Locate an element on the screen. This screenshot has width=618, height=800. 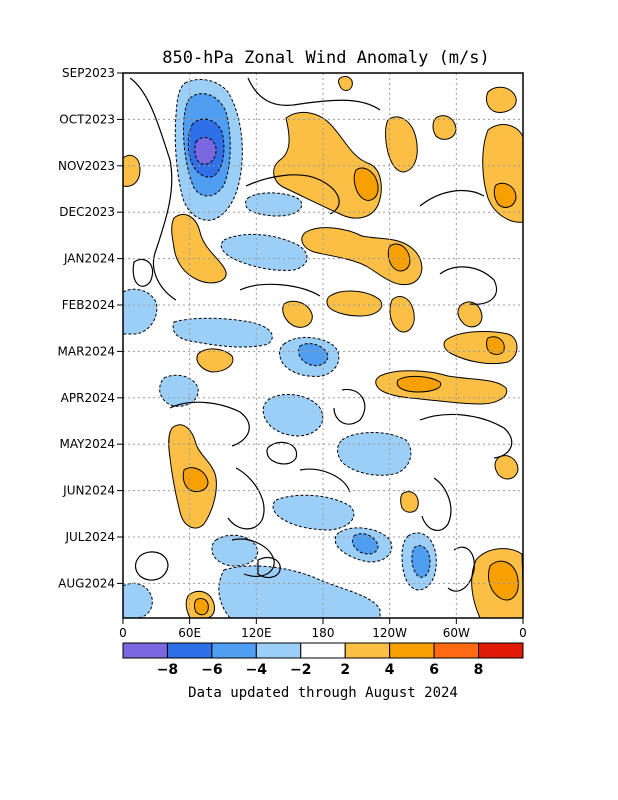
westerly-region-nov-2023-west is located at coordinates (132, 170).